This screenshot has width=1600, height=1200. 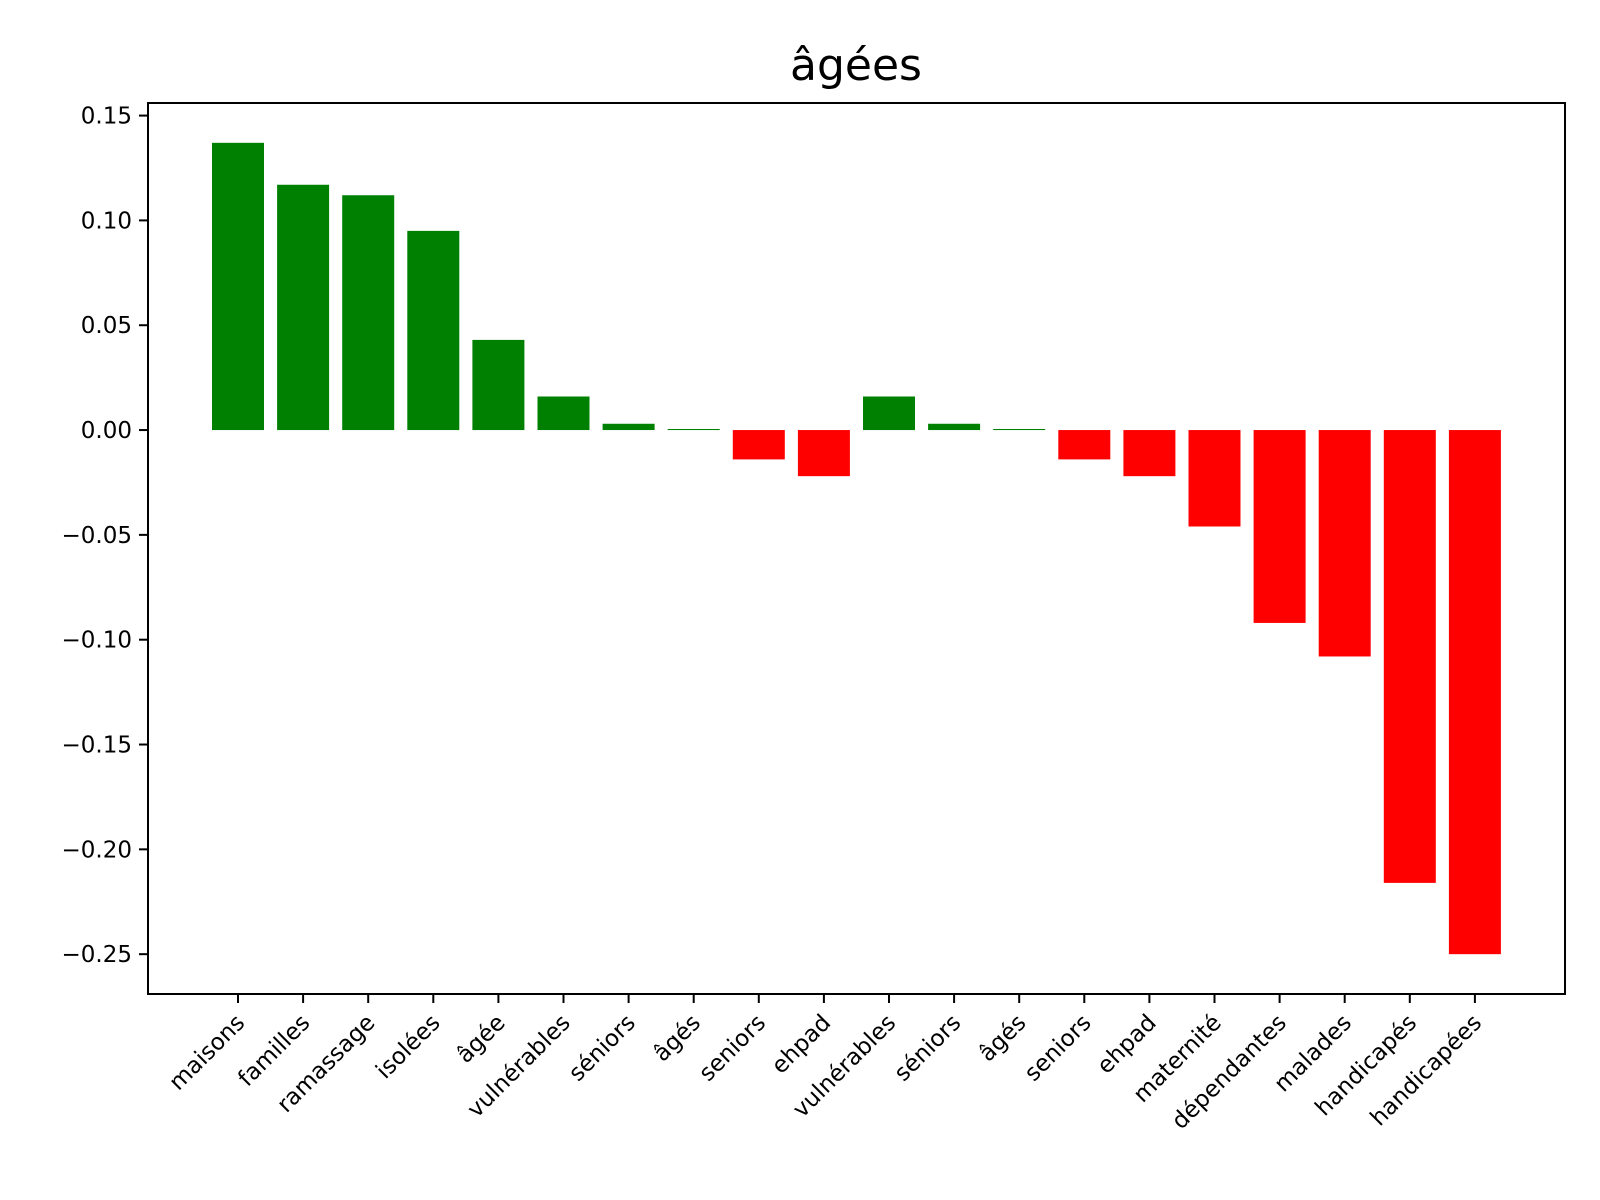 I want to click on chart-title: âgées, so click(x=856, y=65).